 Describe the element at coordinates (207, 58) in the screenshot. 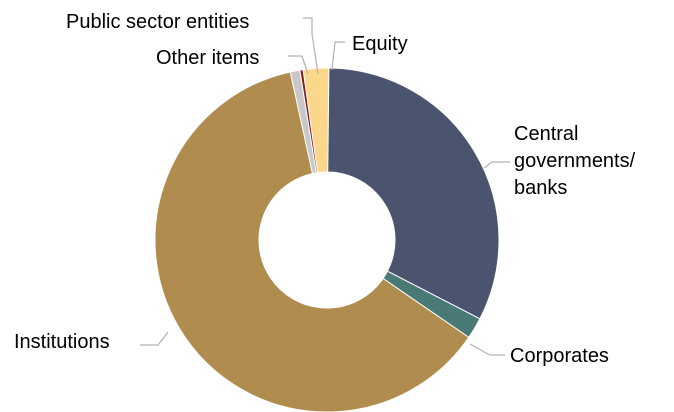

I see `label-other-items: Other items` at that location.